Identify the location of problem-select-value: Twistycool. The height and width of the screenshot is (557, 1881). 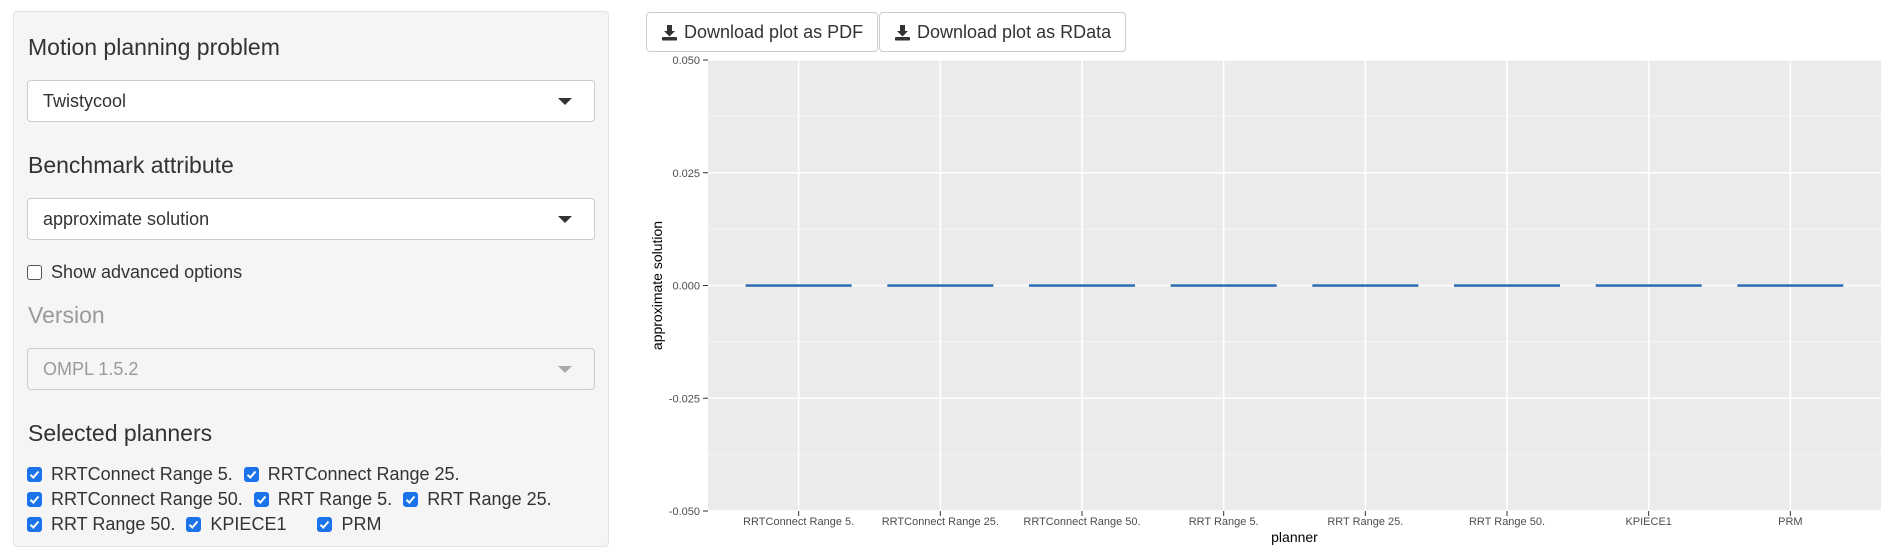
(85, 101).